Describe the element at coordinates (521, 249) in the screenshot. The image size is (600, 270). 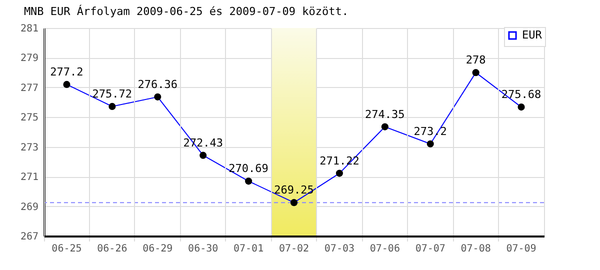
I see `x-tick-label: 07-09` at that location.